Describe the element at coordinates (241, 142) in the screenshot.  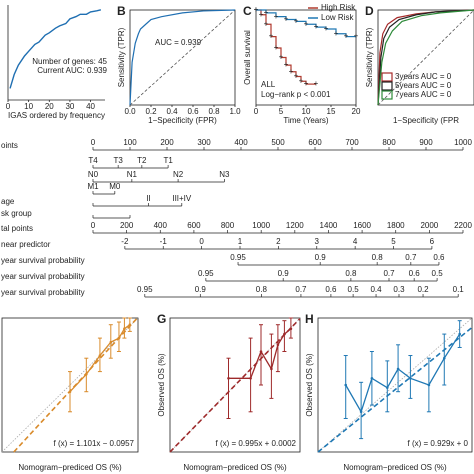
I see `scale-label: 400` at that location.